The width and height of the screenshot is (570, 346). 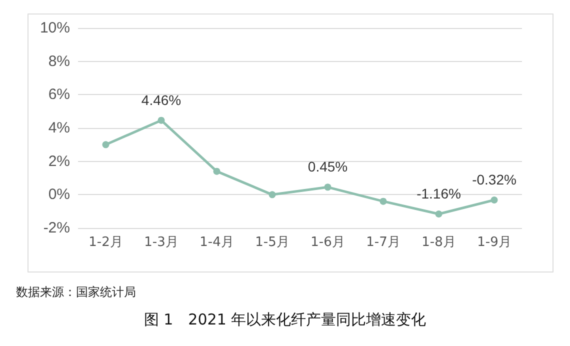 I want to click on y-tick-label: 4%, so click(x=59, y=128).